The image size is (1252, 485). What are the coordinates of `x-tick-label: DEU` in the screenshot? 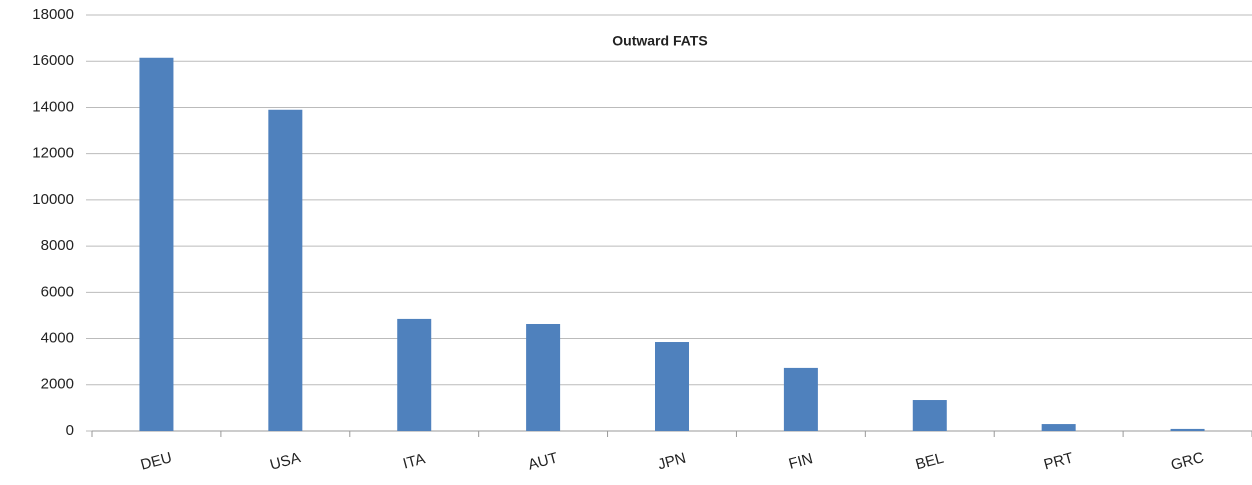 It's located at (156, 461).